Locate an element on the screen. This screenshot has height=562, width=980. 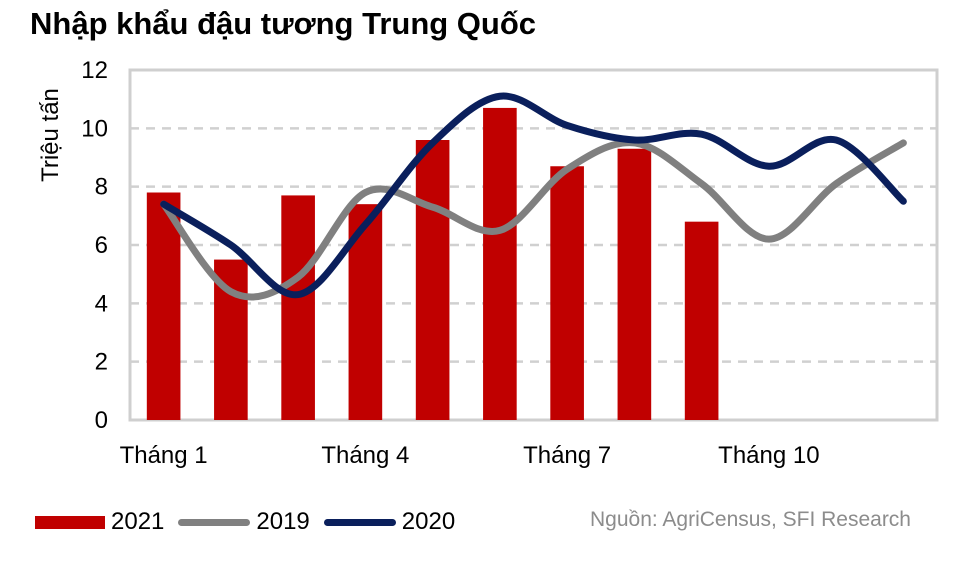
x-tick-label: Tháng 7 is located at coordinates (567, 455).